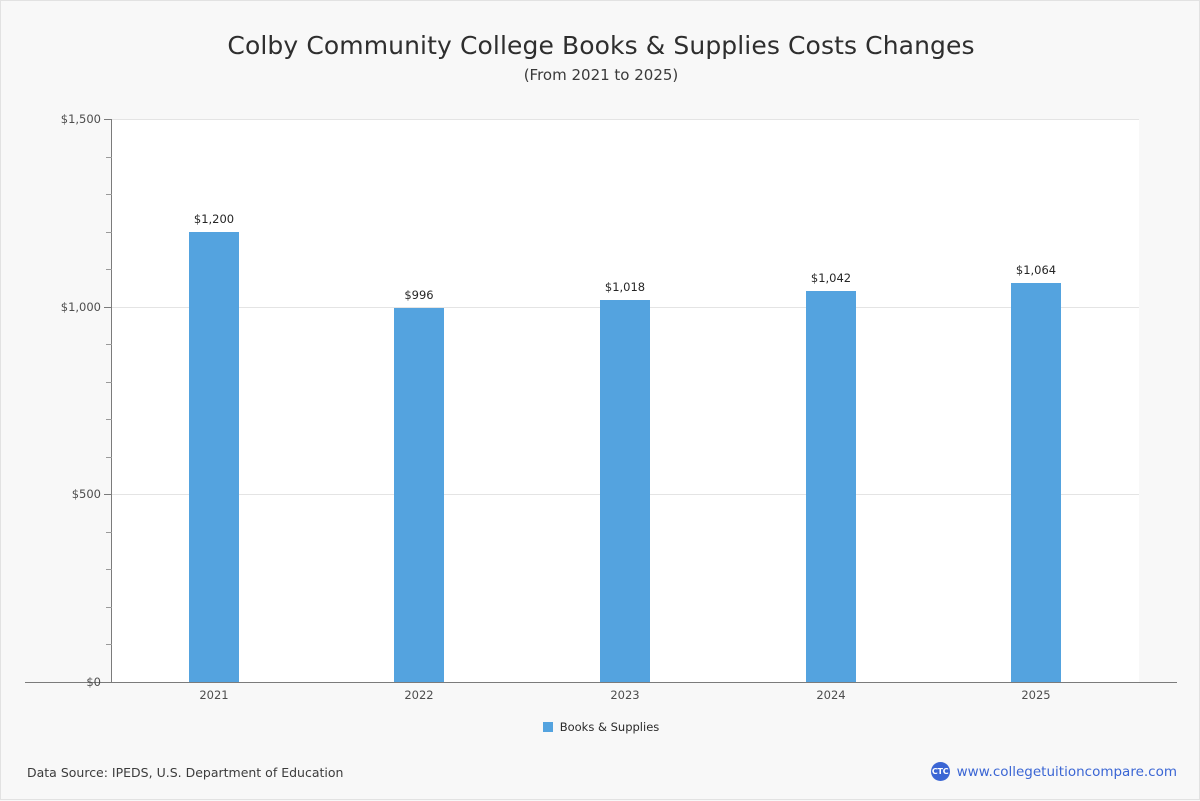 The width and height of the screenshot is (1200, 801). Describe the element at coordinates (86, 494) in the screenshot. I see `y-axis-label: $500` at that location.